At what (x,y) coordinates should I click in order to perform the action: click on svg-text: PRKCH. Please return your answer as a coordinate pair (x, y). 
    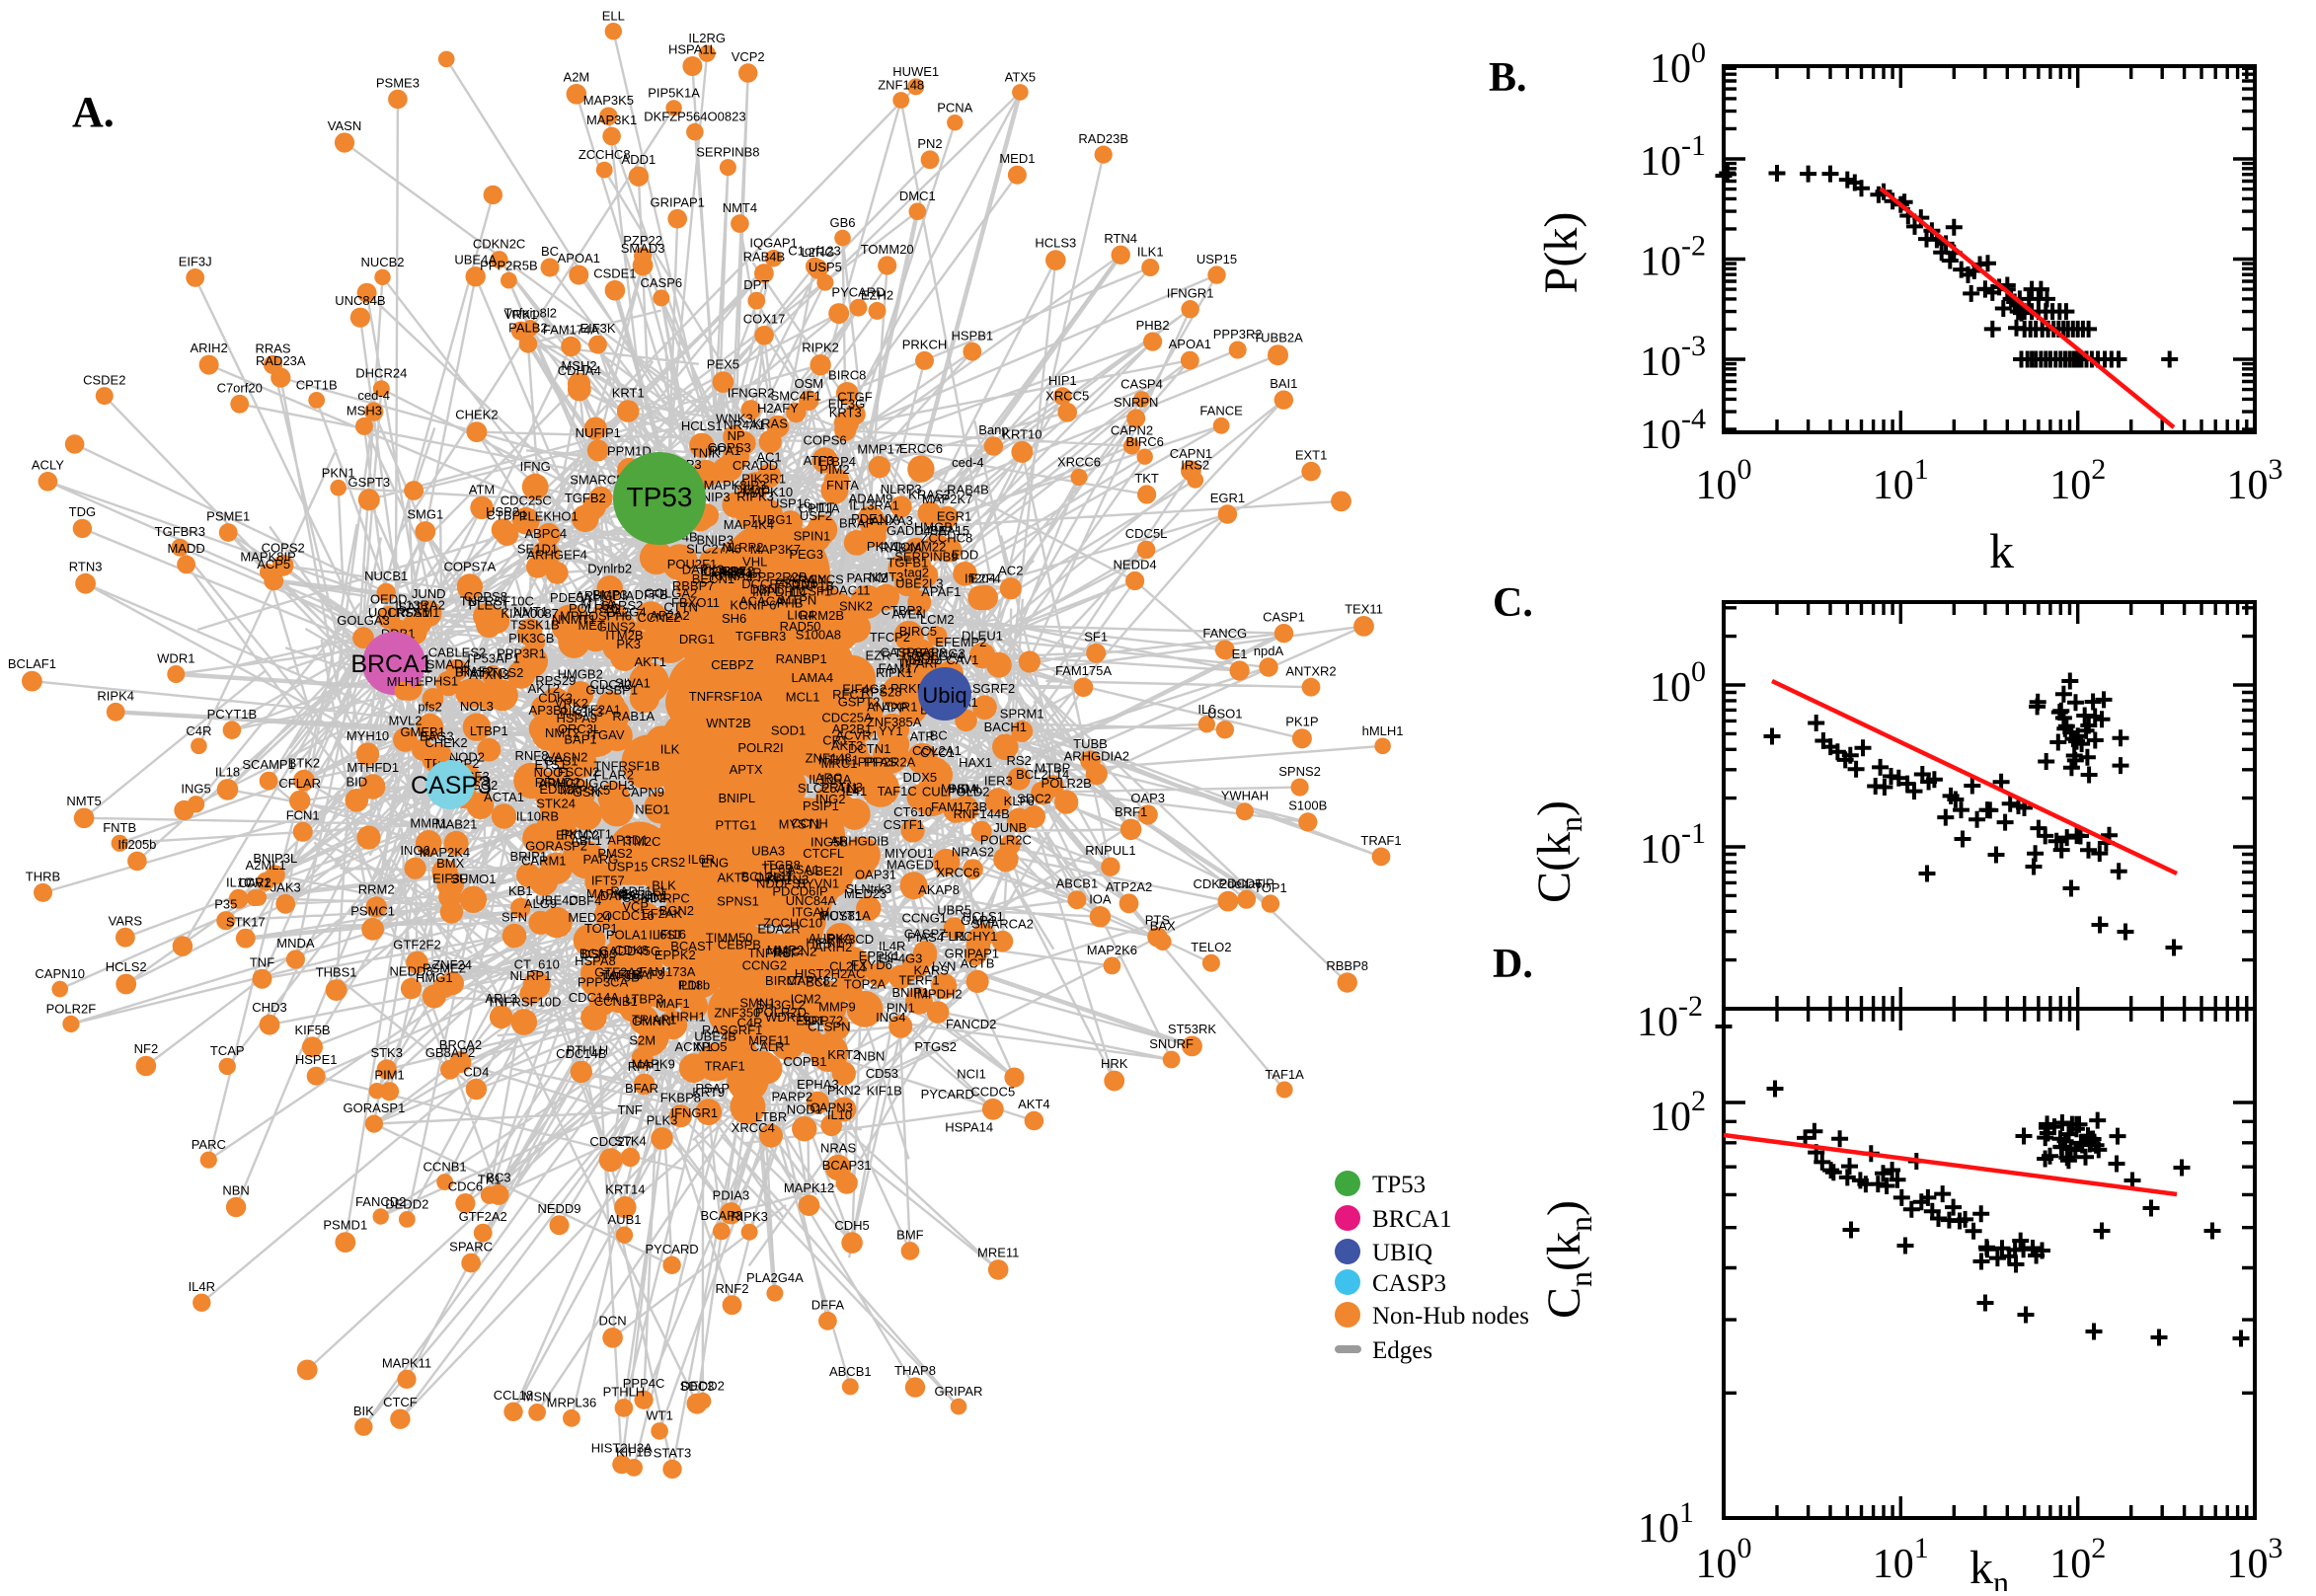
    Looking at the image, I should click on (925, 344).